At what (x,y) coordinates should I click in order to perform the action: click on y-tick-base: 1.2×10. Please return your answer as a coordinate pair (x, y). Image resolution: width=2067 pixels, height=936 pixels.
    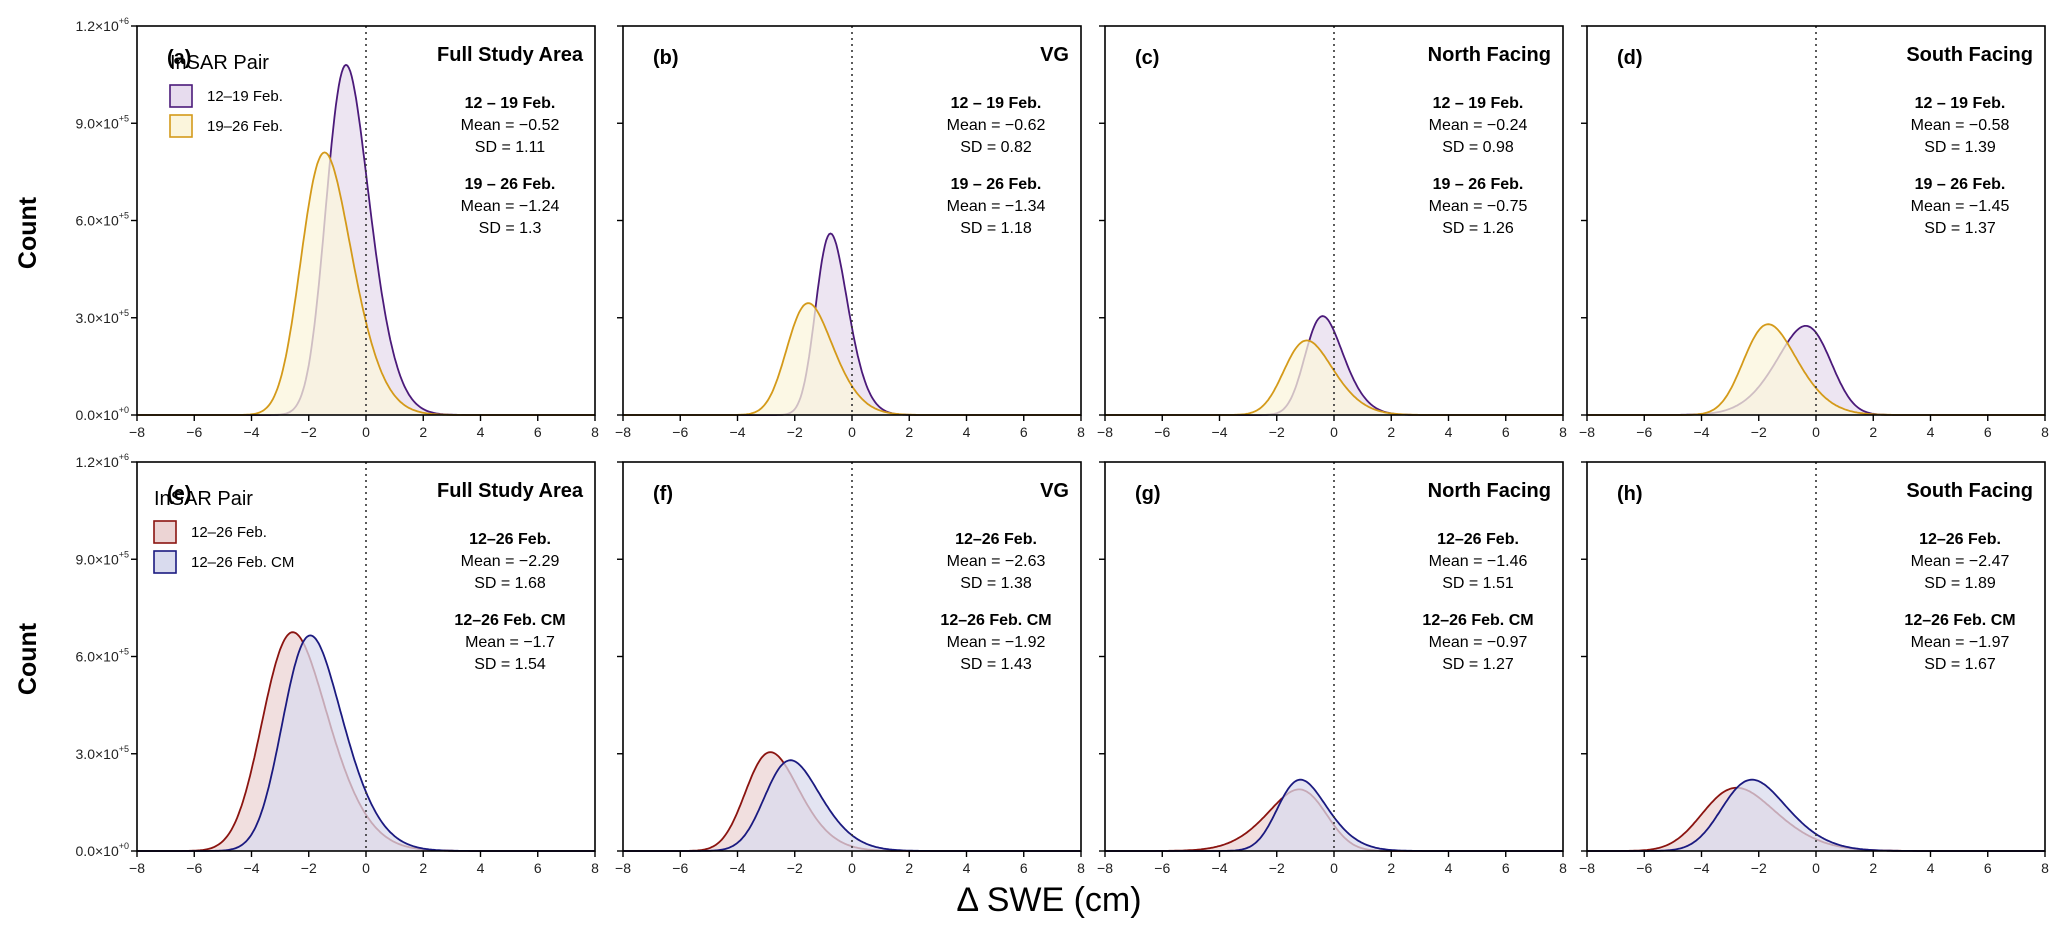
    Looking at the image, I should click on (97, 26).